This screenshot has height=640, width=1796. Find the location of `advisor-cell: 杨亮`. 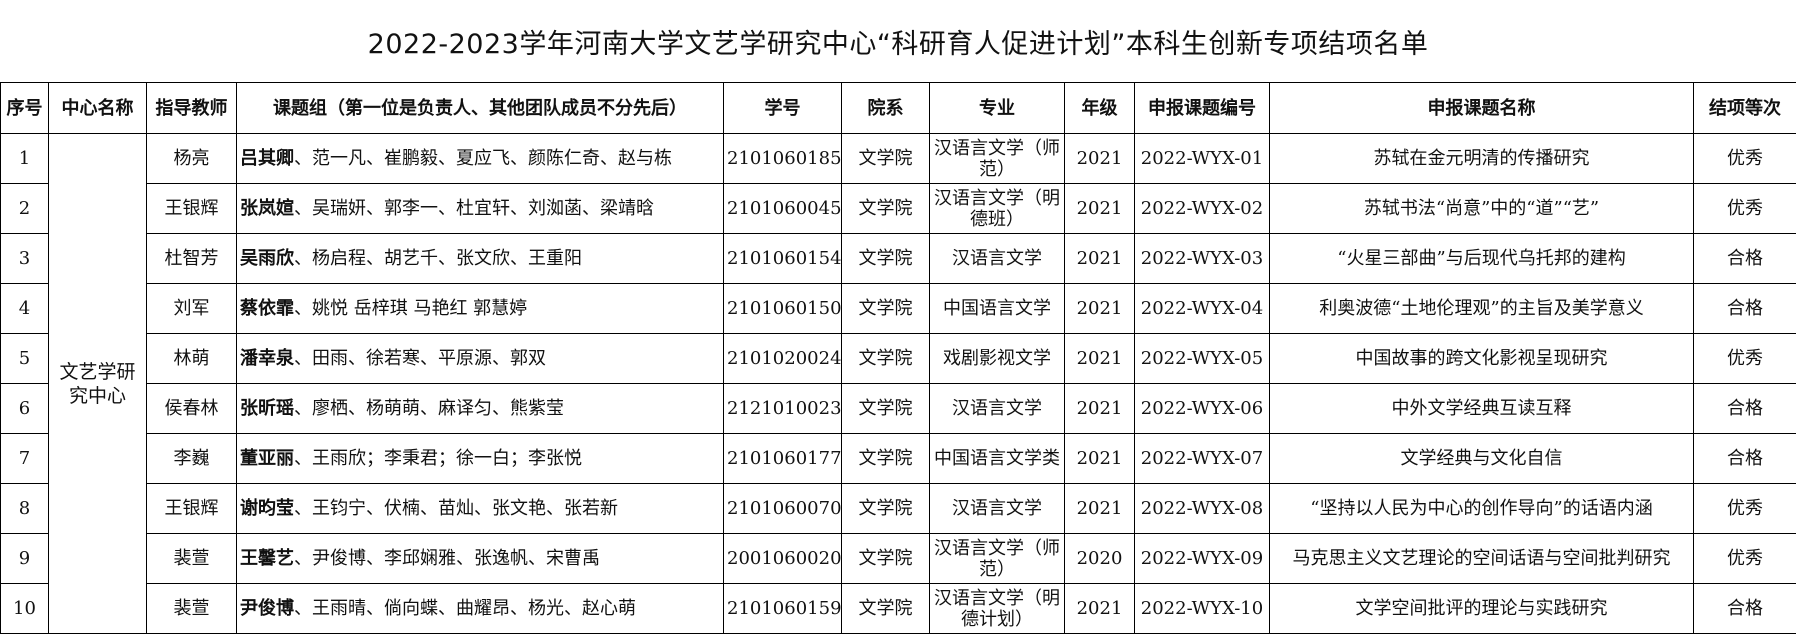

advisor-cell: 杨亮 is located at coordinates (191, 158).